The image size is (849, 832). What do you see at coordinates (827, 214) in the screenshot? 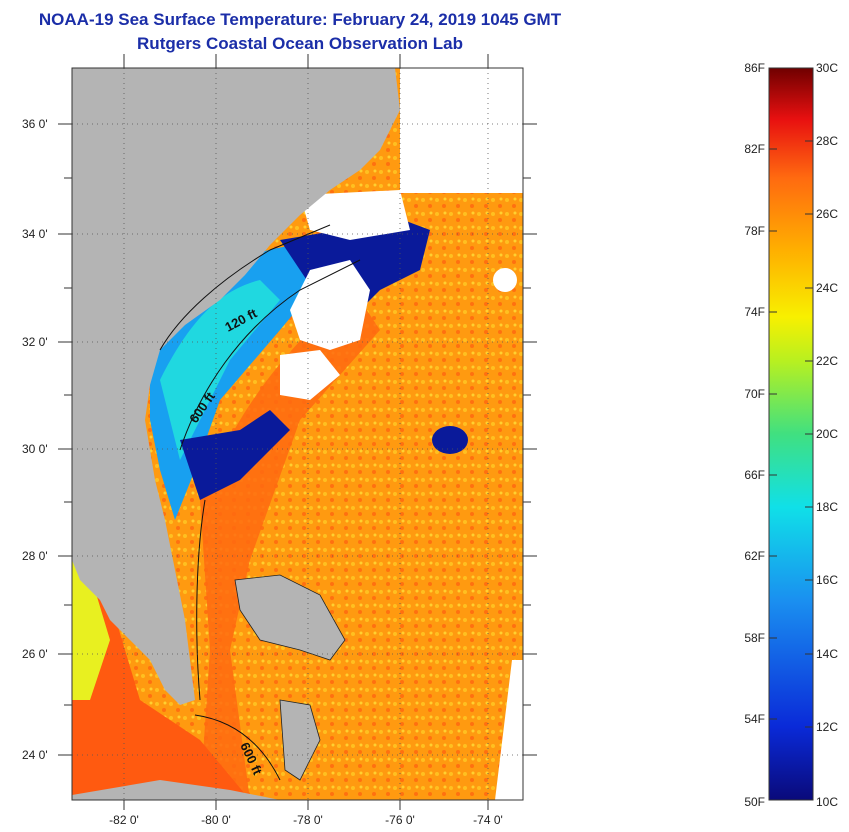
I see `colorbar-c-label: 26C` at bounding box center [827, 214].